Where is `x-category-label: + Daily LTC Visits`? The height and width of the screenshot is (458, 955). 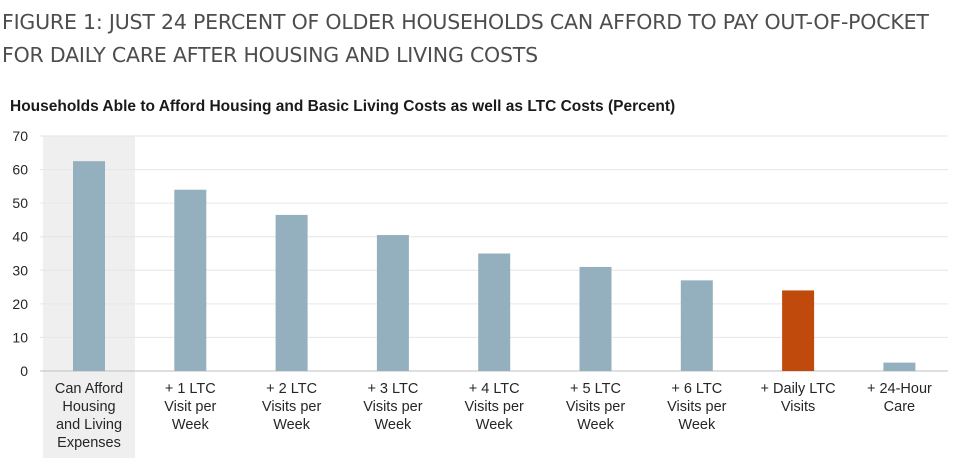
x-category-label: + Daily LTC Visits is located at coordinates (798, 398).